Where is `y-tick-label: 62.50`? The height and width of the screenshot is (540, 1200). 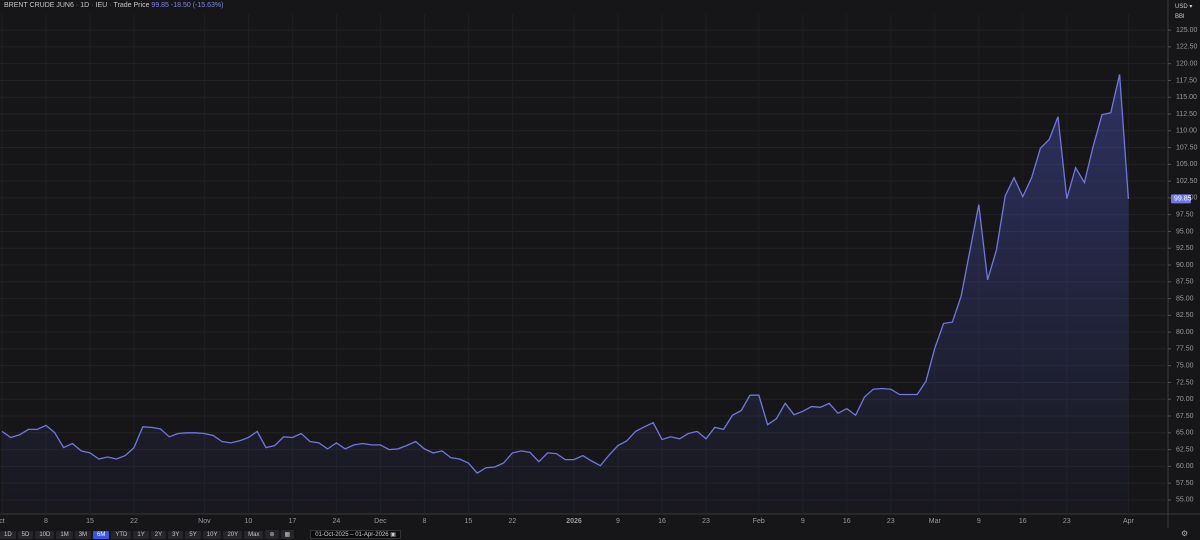 y-tick-label: 62.50 is located at coordinates (1185, 449).